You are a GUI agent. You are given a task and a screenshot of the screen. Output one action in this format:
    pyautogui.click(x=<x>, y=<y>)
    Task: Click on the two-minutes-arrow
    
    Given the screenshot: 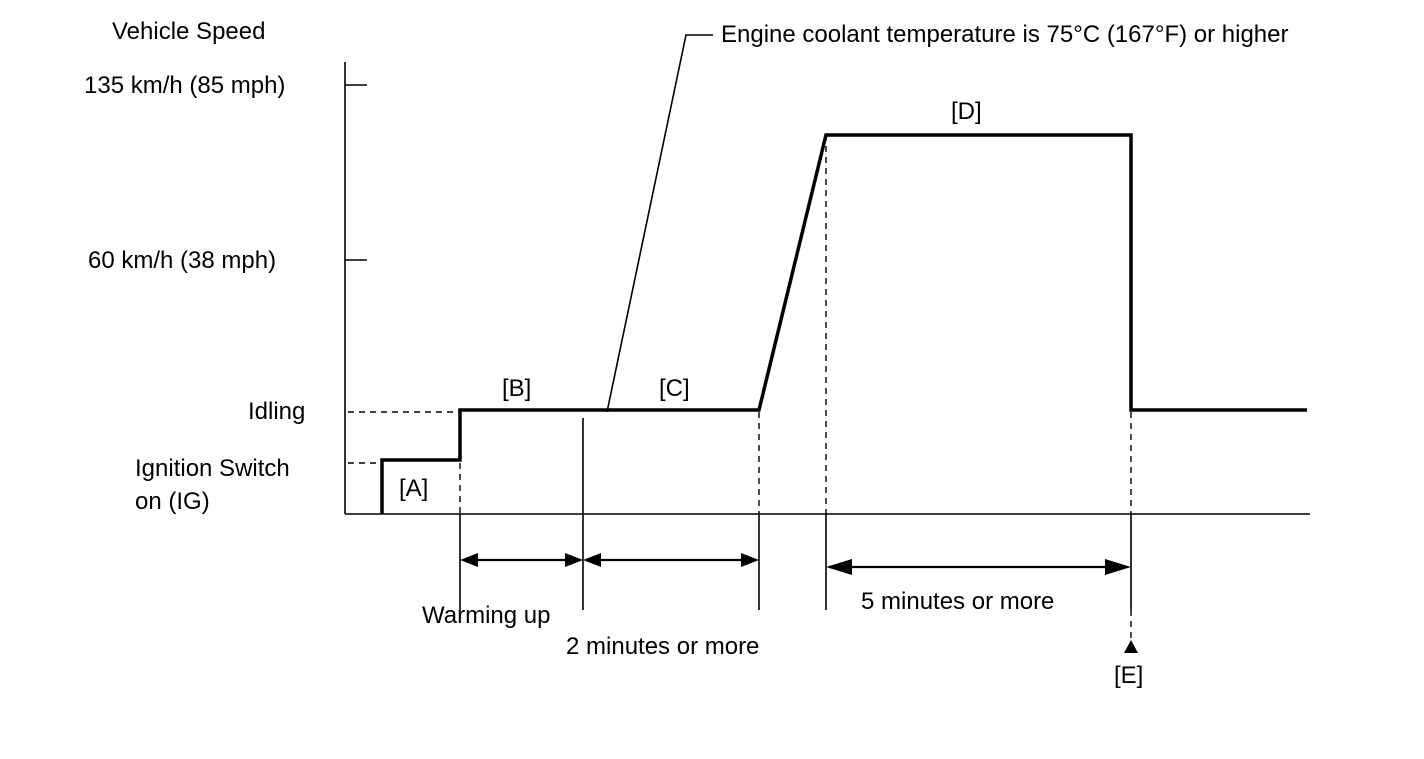 What is the action you would take?
    pyautogui.click(x=671, y=560)
    